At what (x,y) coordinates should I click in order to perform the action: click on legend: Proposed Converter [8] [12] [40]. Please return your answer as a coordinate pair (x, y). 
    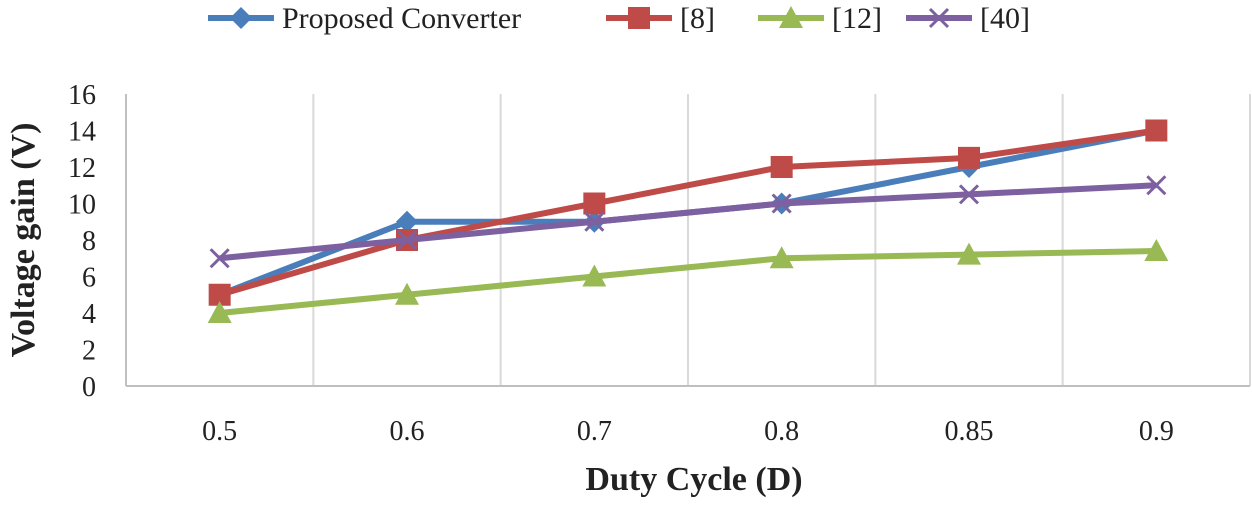
    Looking at the image, I should click on (619, 18).